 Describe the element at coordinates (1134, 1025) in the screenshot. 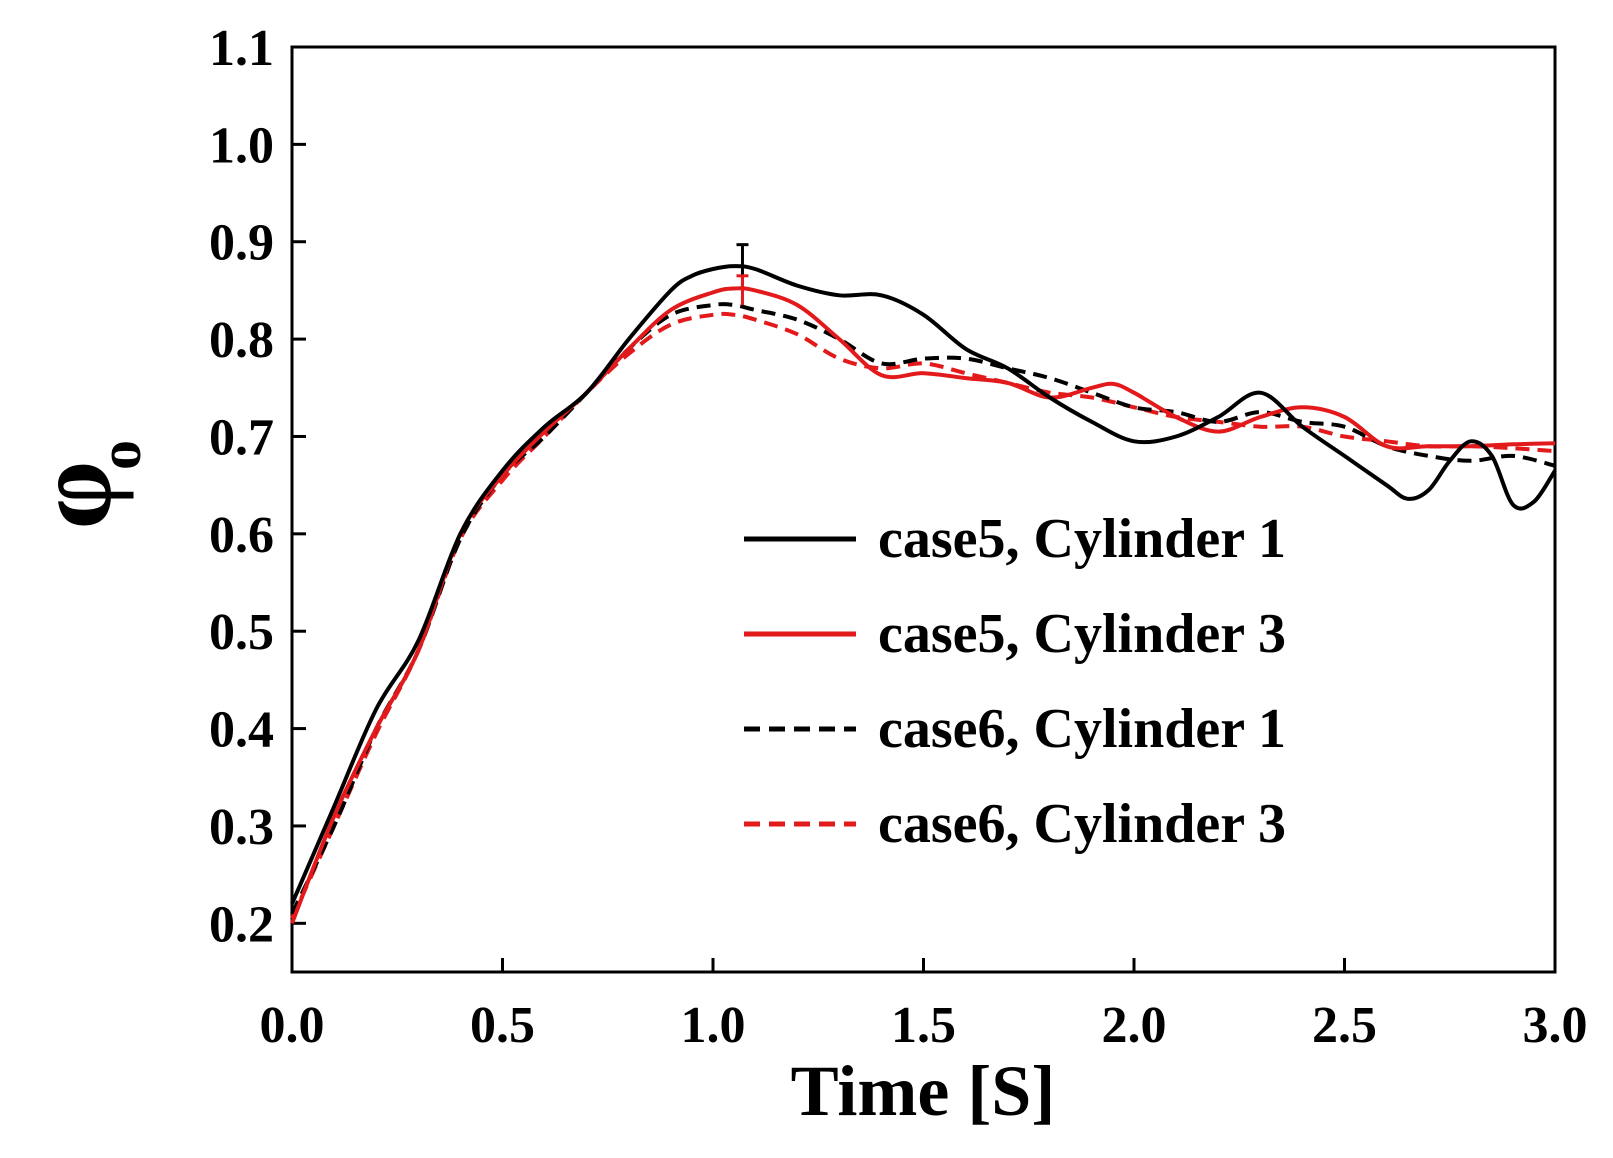

I see `x-tick-label: 2.0` at that location.